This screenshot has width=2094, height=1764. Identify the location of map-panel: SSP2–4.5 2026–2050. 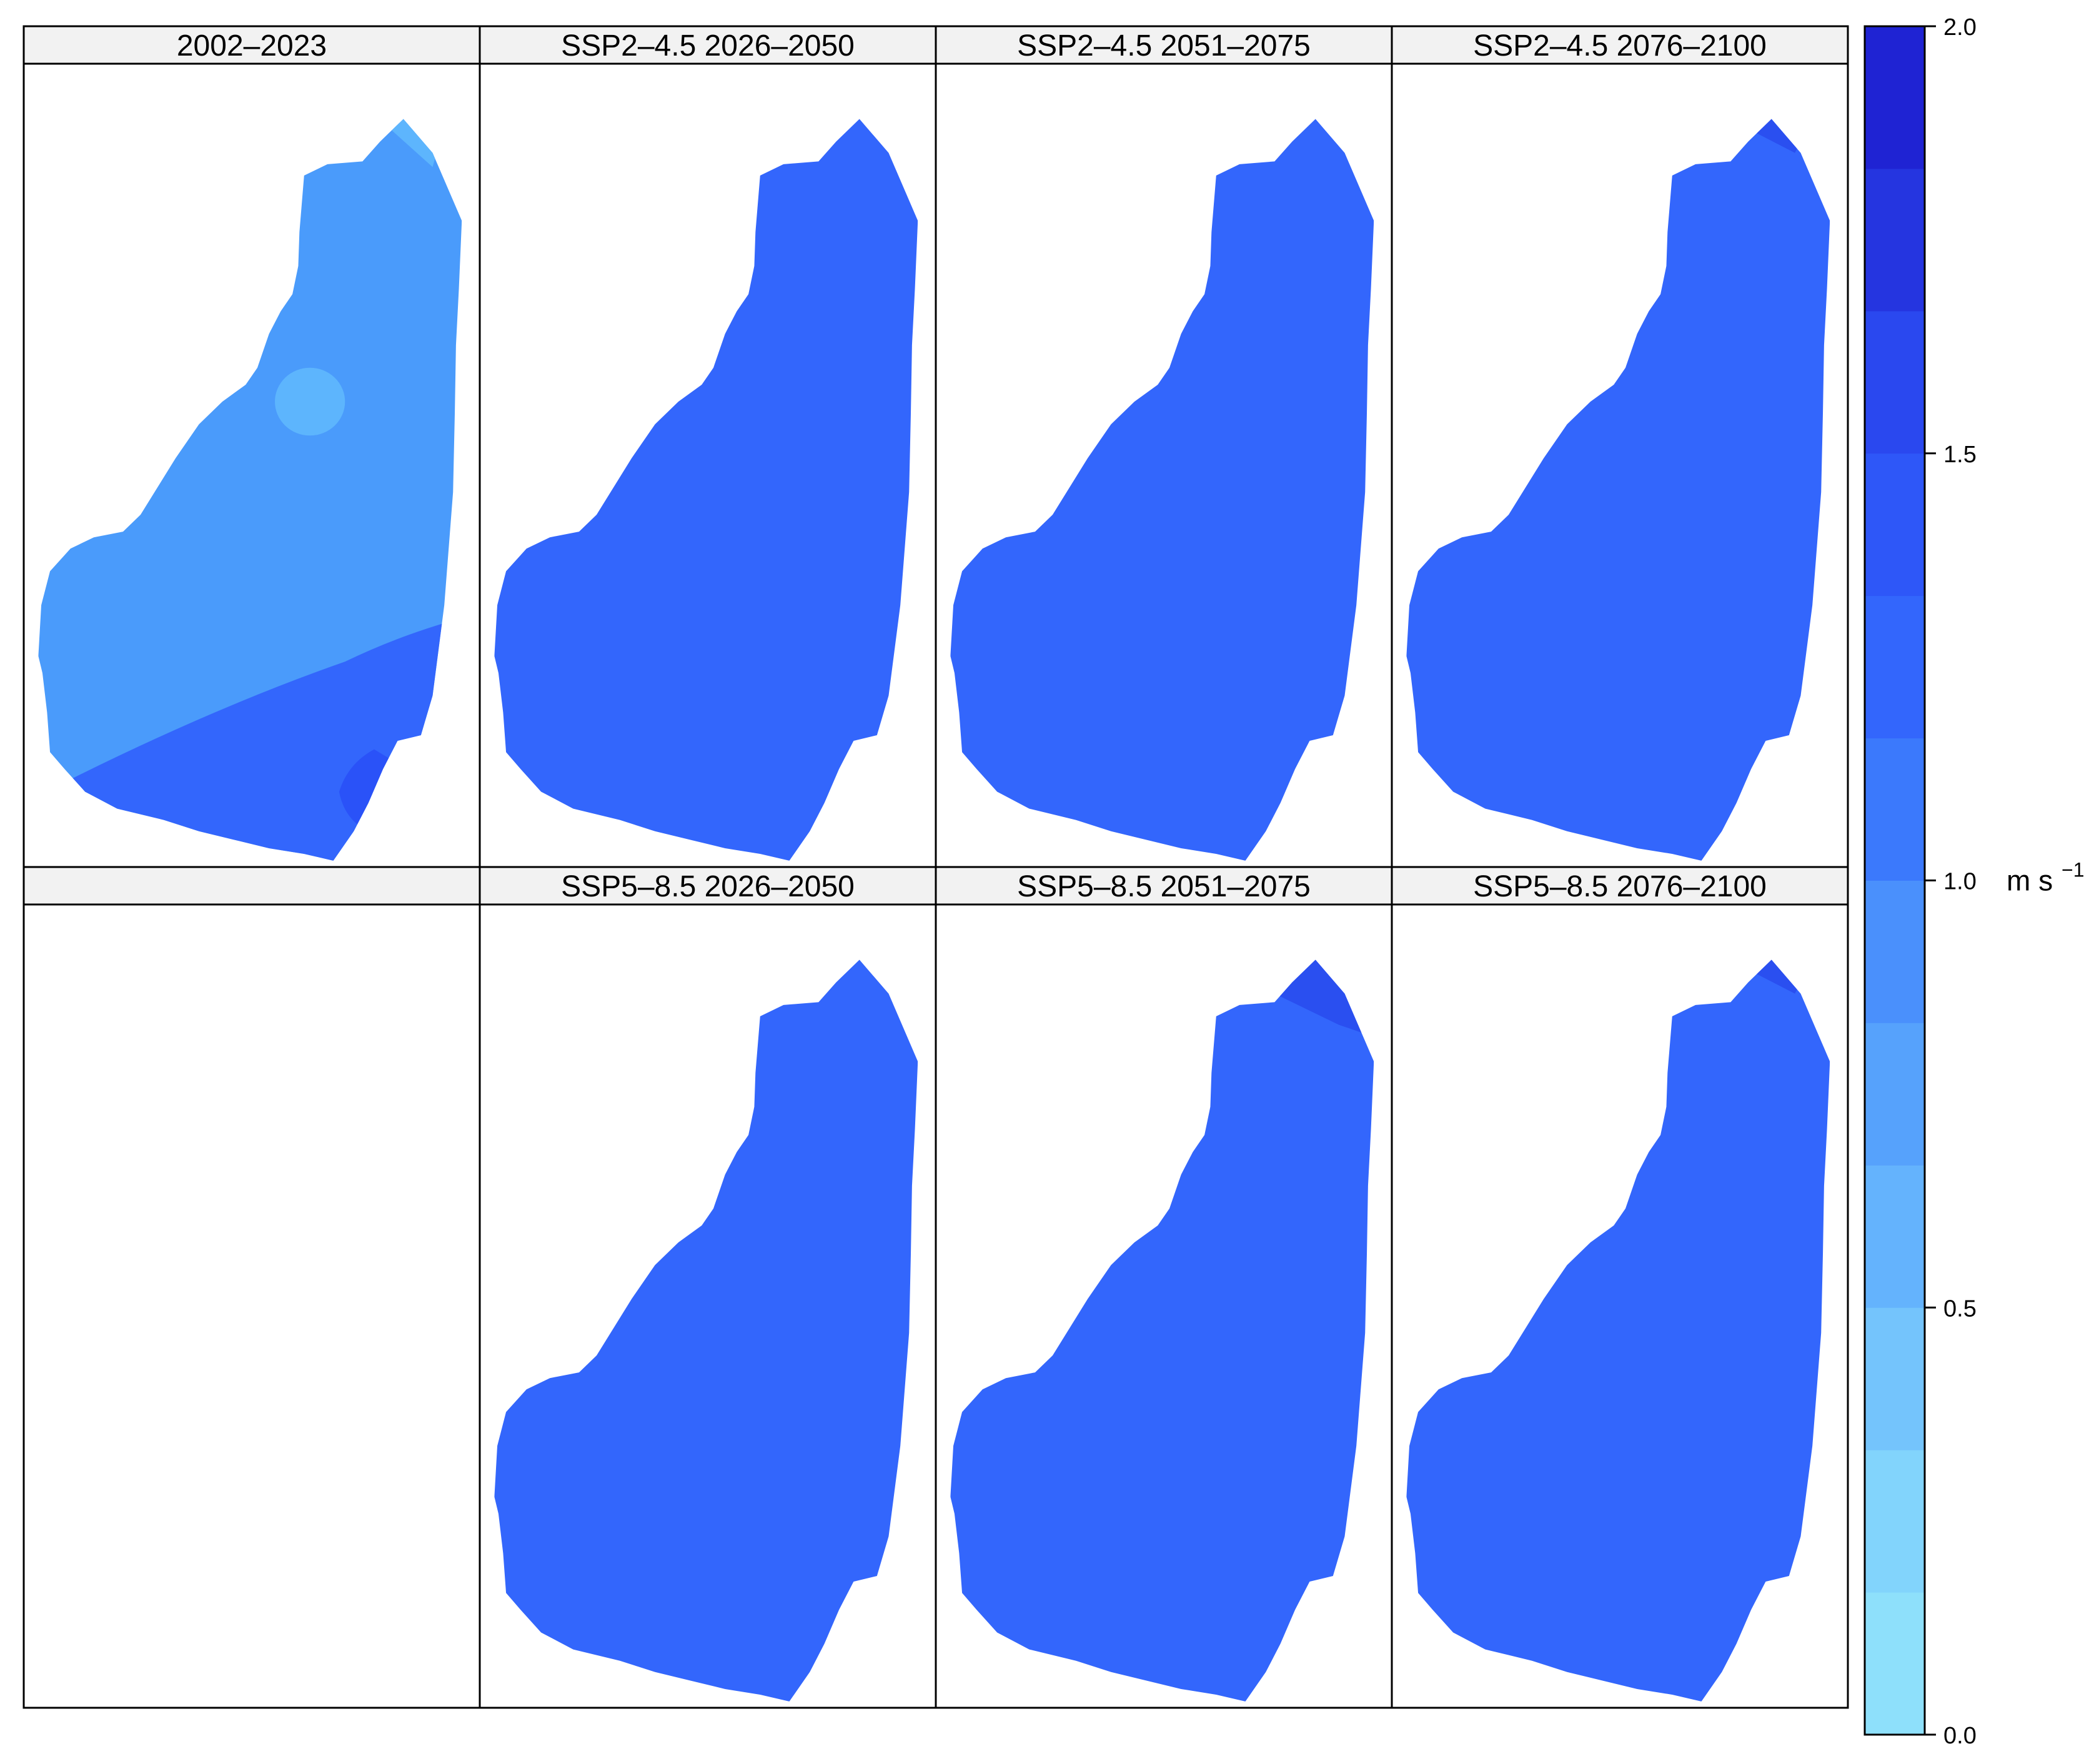
(708, 446).